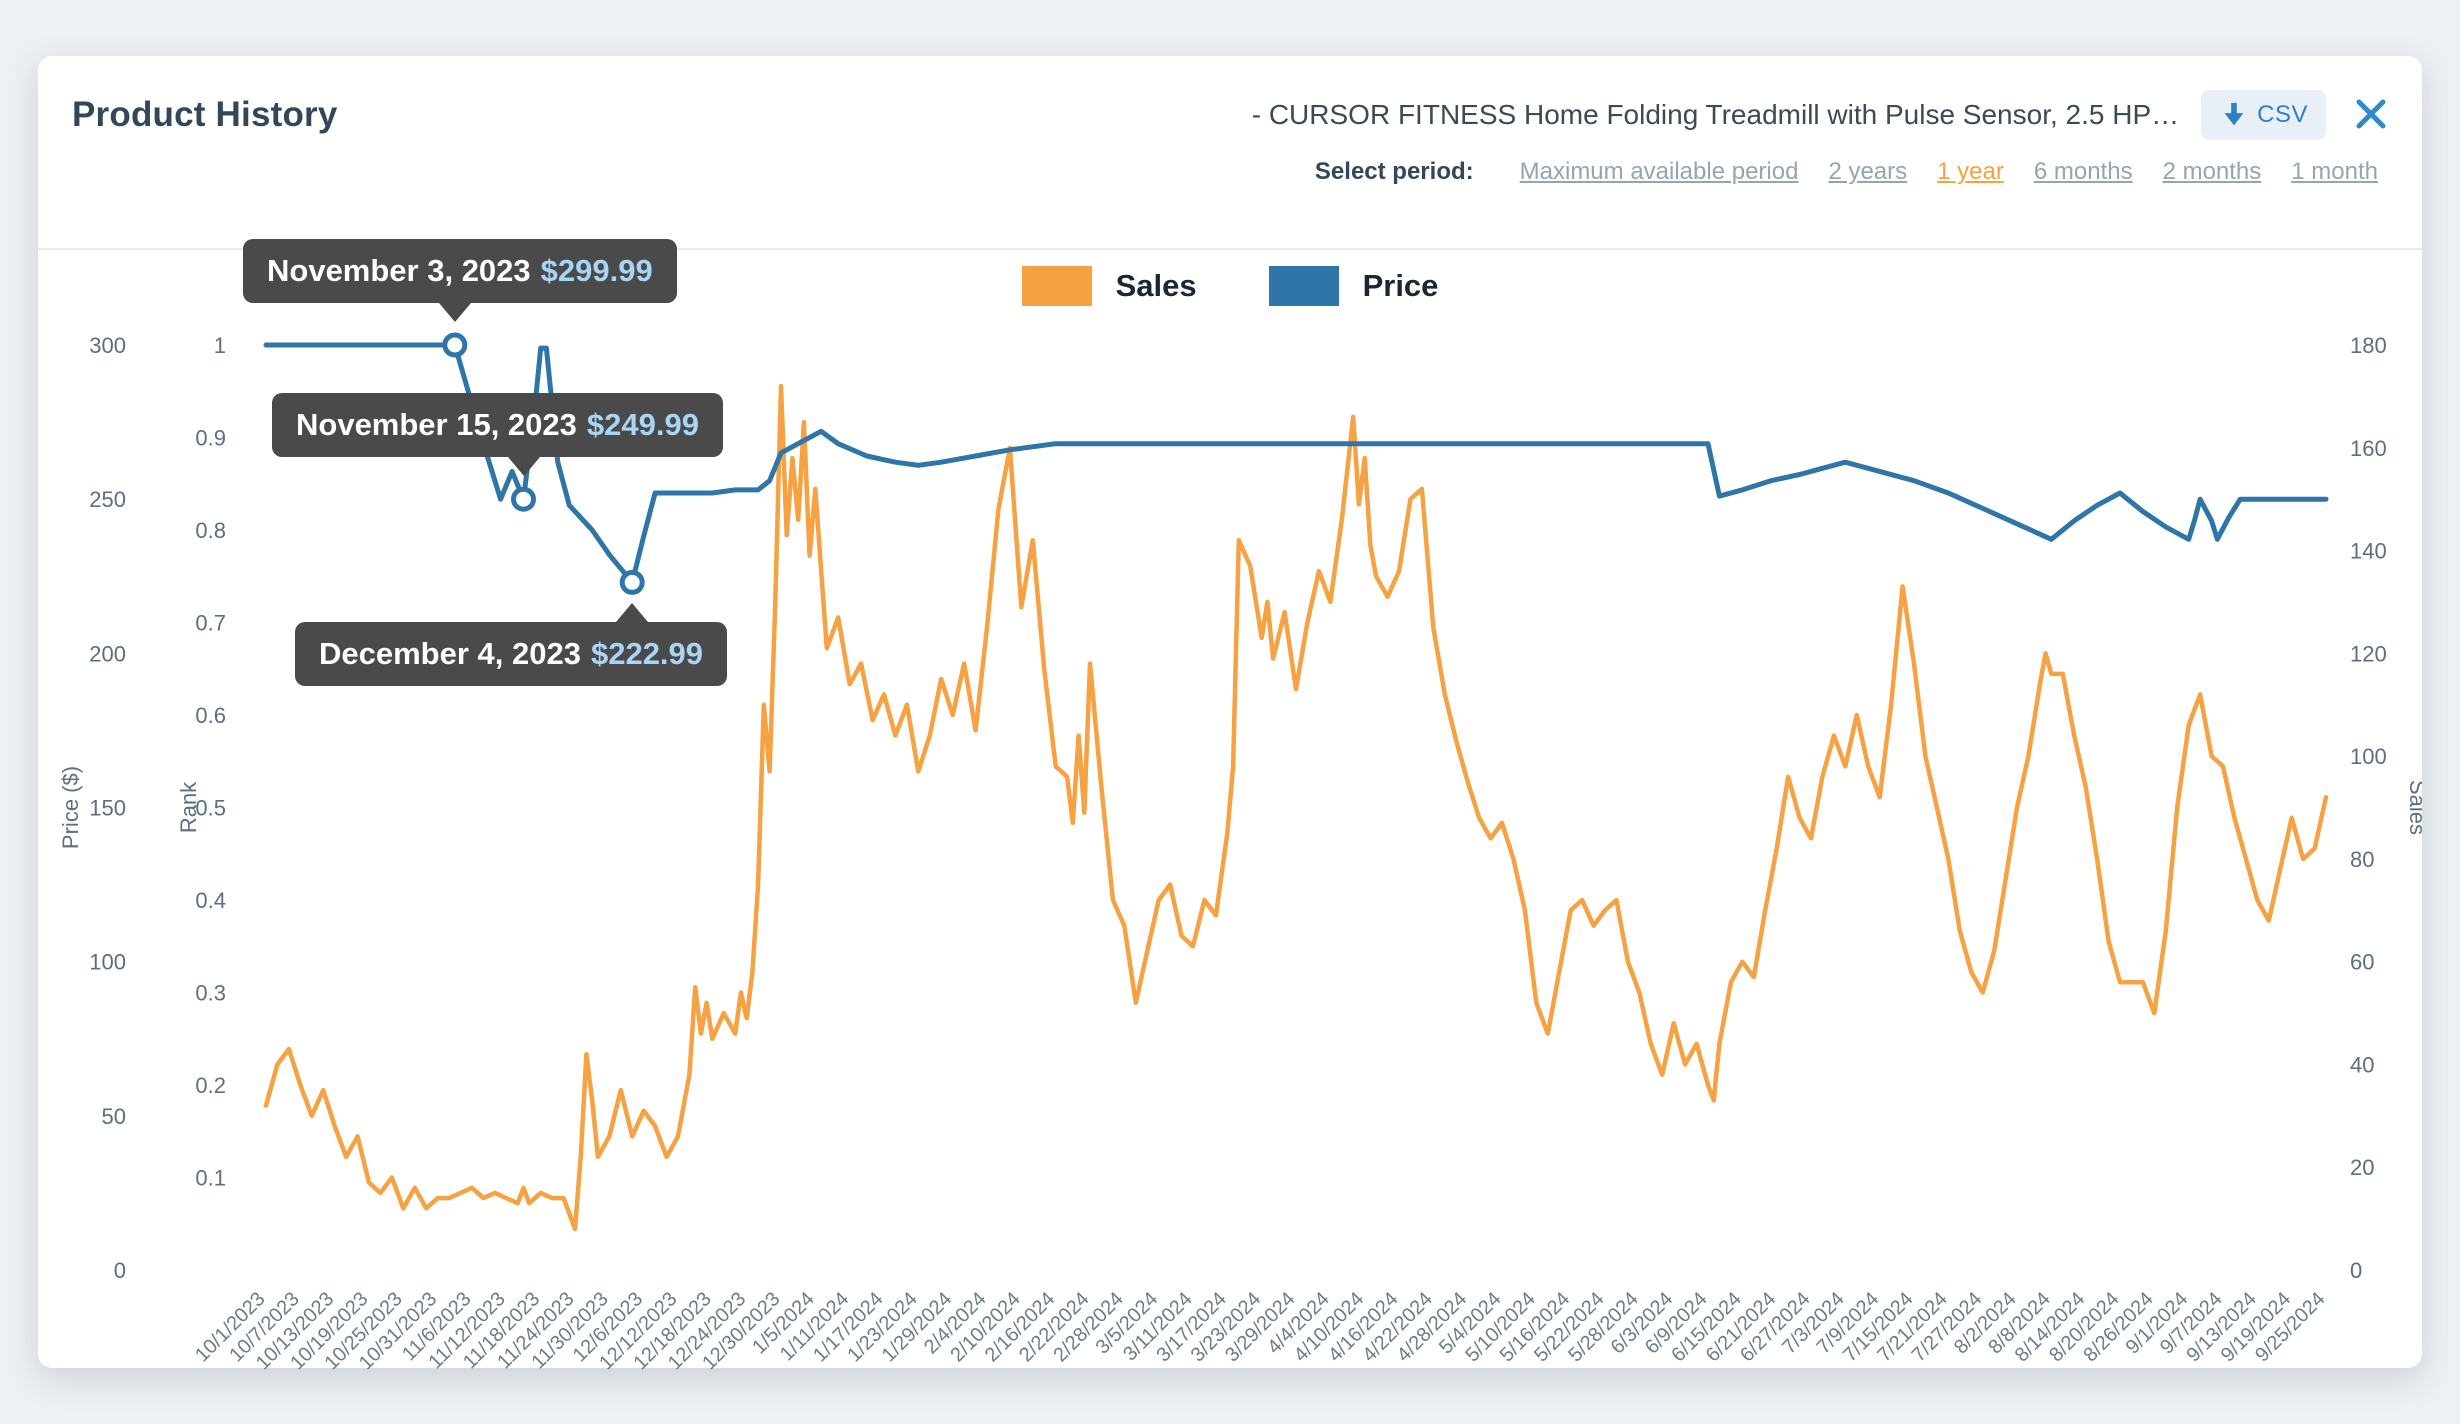 This screenshot has height=1424, width=2460. Describe the element at coordinates (210, 623) in the screenshot. I see `rank-axis-tick: 0.7` at that location.